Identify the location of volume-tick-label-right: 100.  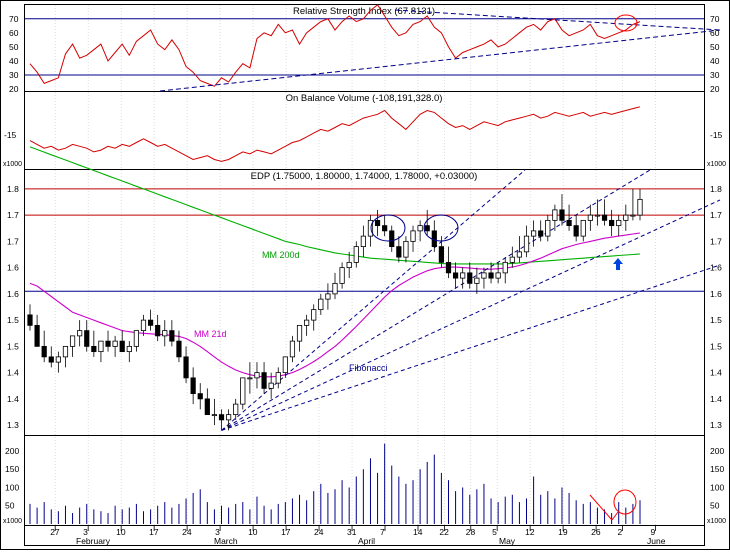
(717, 487).